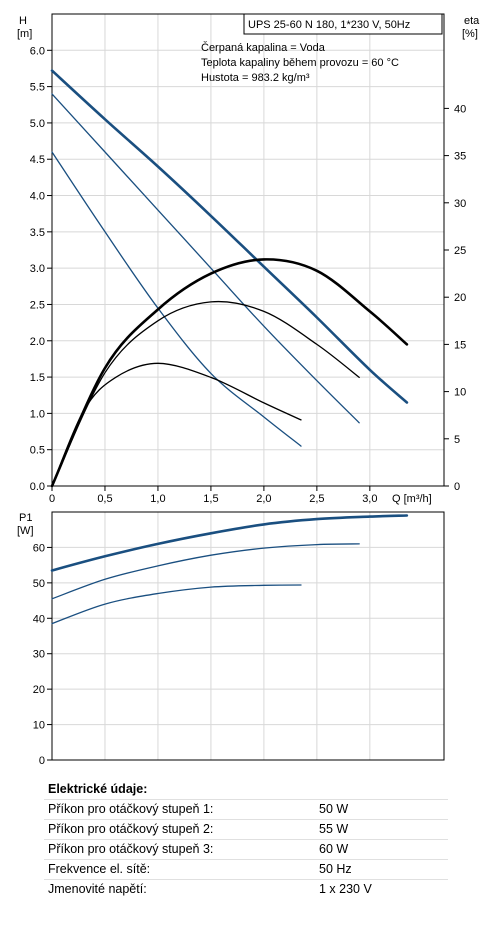 The height and width of the screenshot is (951, 498). I want to click on power-chart-axes: 0 10 20 30 40 50 60, so click(42, 654).